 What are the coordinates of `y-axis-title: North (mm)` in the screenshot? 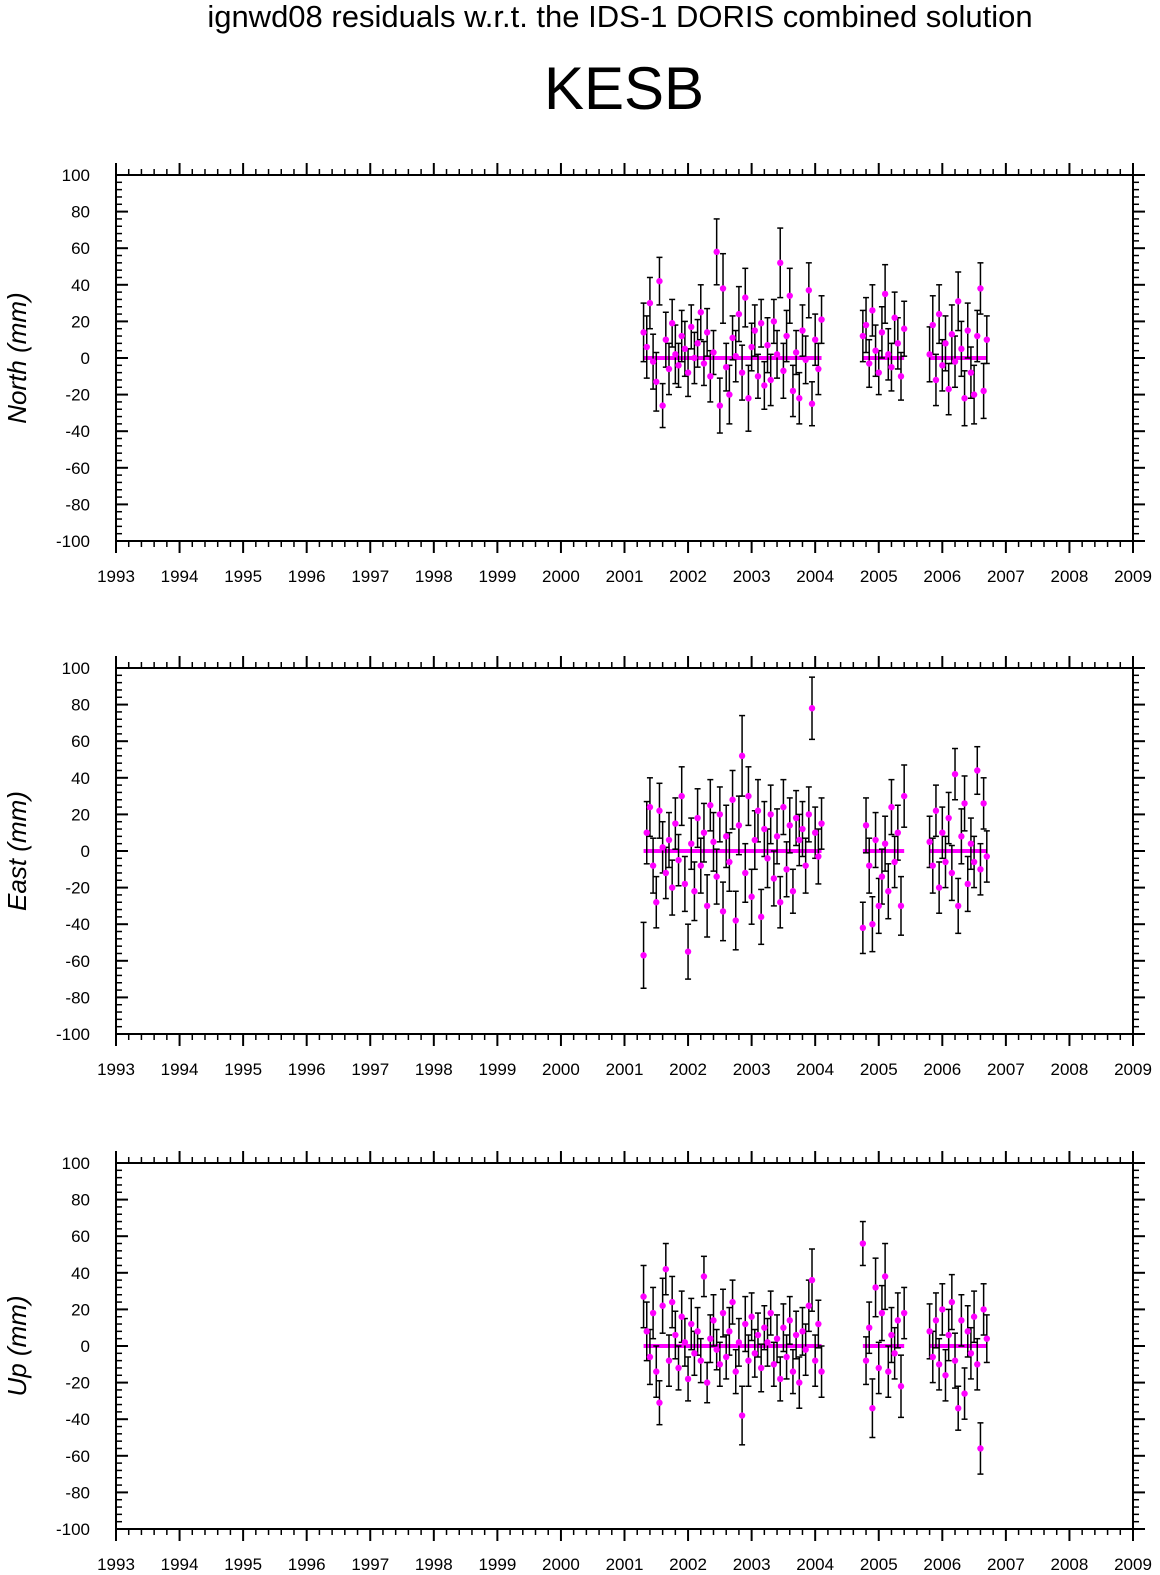 It's located at (17, 357).